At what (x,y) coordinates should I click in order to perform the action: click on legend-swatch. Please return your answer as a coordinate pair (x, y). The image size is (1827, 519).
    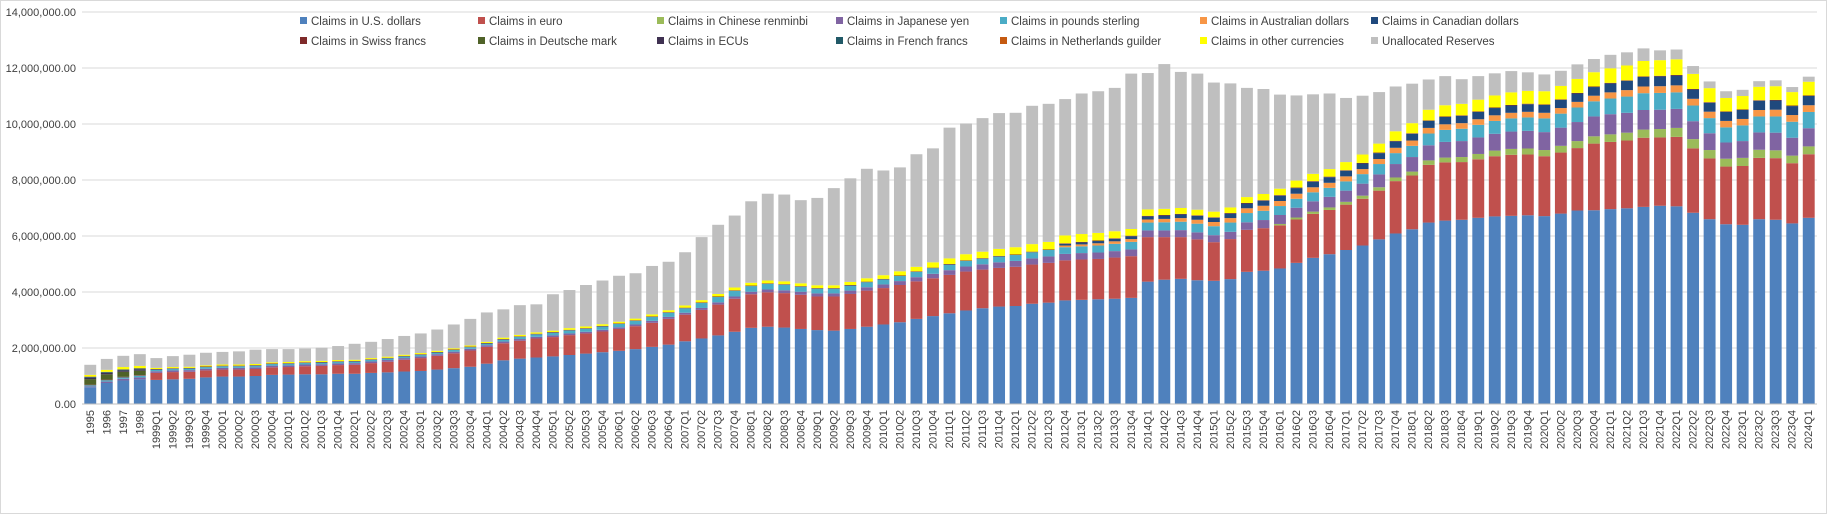
    Looking at the image, I should click on (660, 40).